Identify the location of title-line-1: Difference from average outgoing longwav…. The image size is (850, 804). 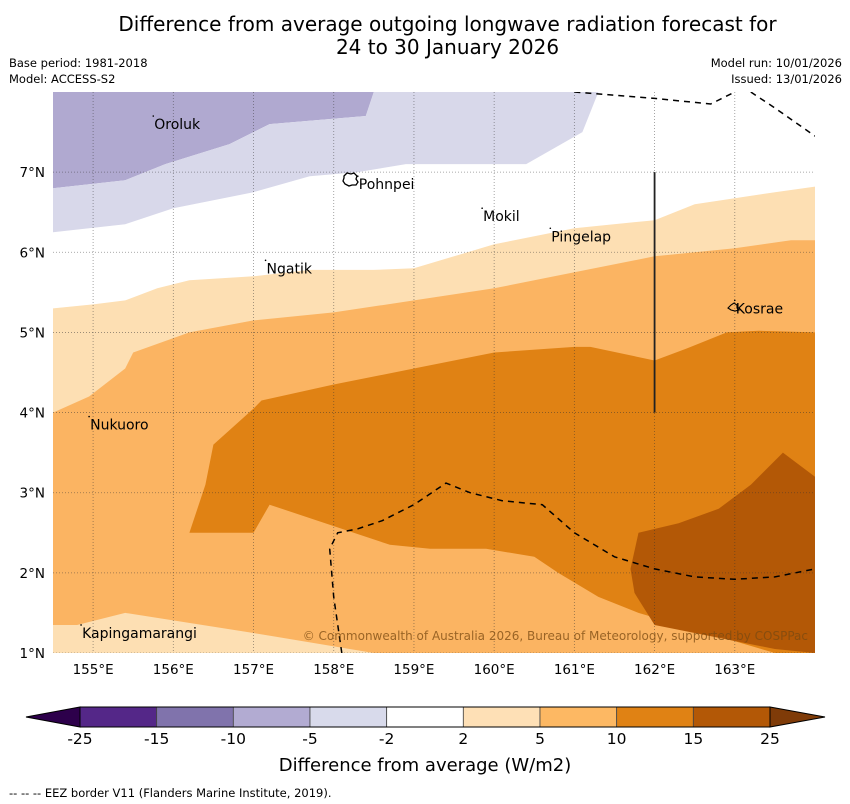
(447, 24).